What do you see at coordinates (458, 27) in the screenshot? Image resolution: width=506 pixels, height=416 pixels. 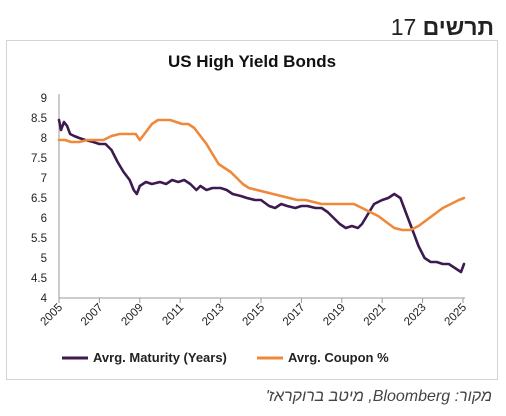 I see `figure-label-word: תרשים` at bounding box center [458, 27].